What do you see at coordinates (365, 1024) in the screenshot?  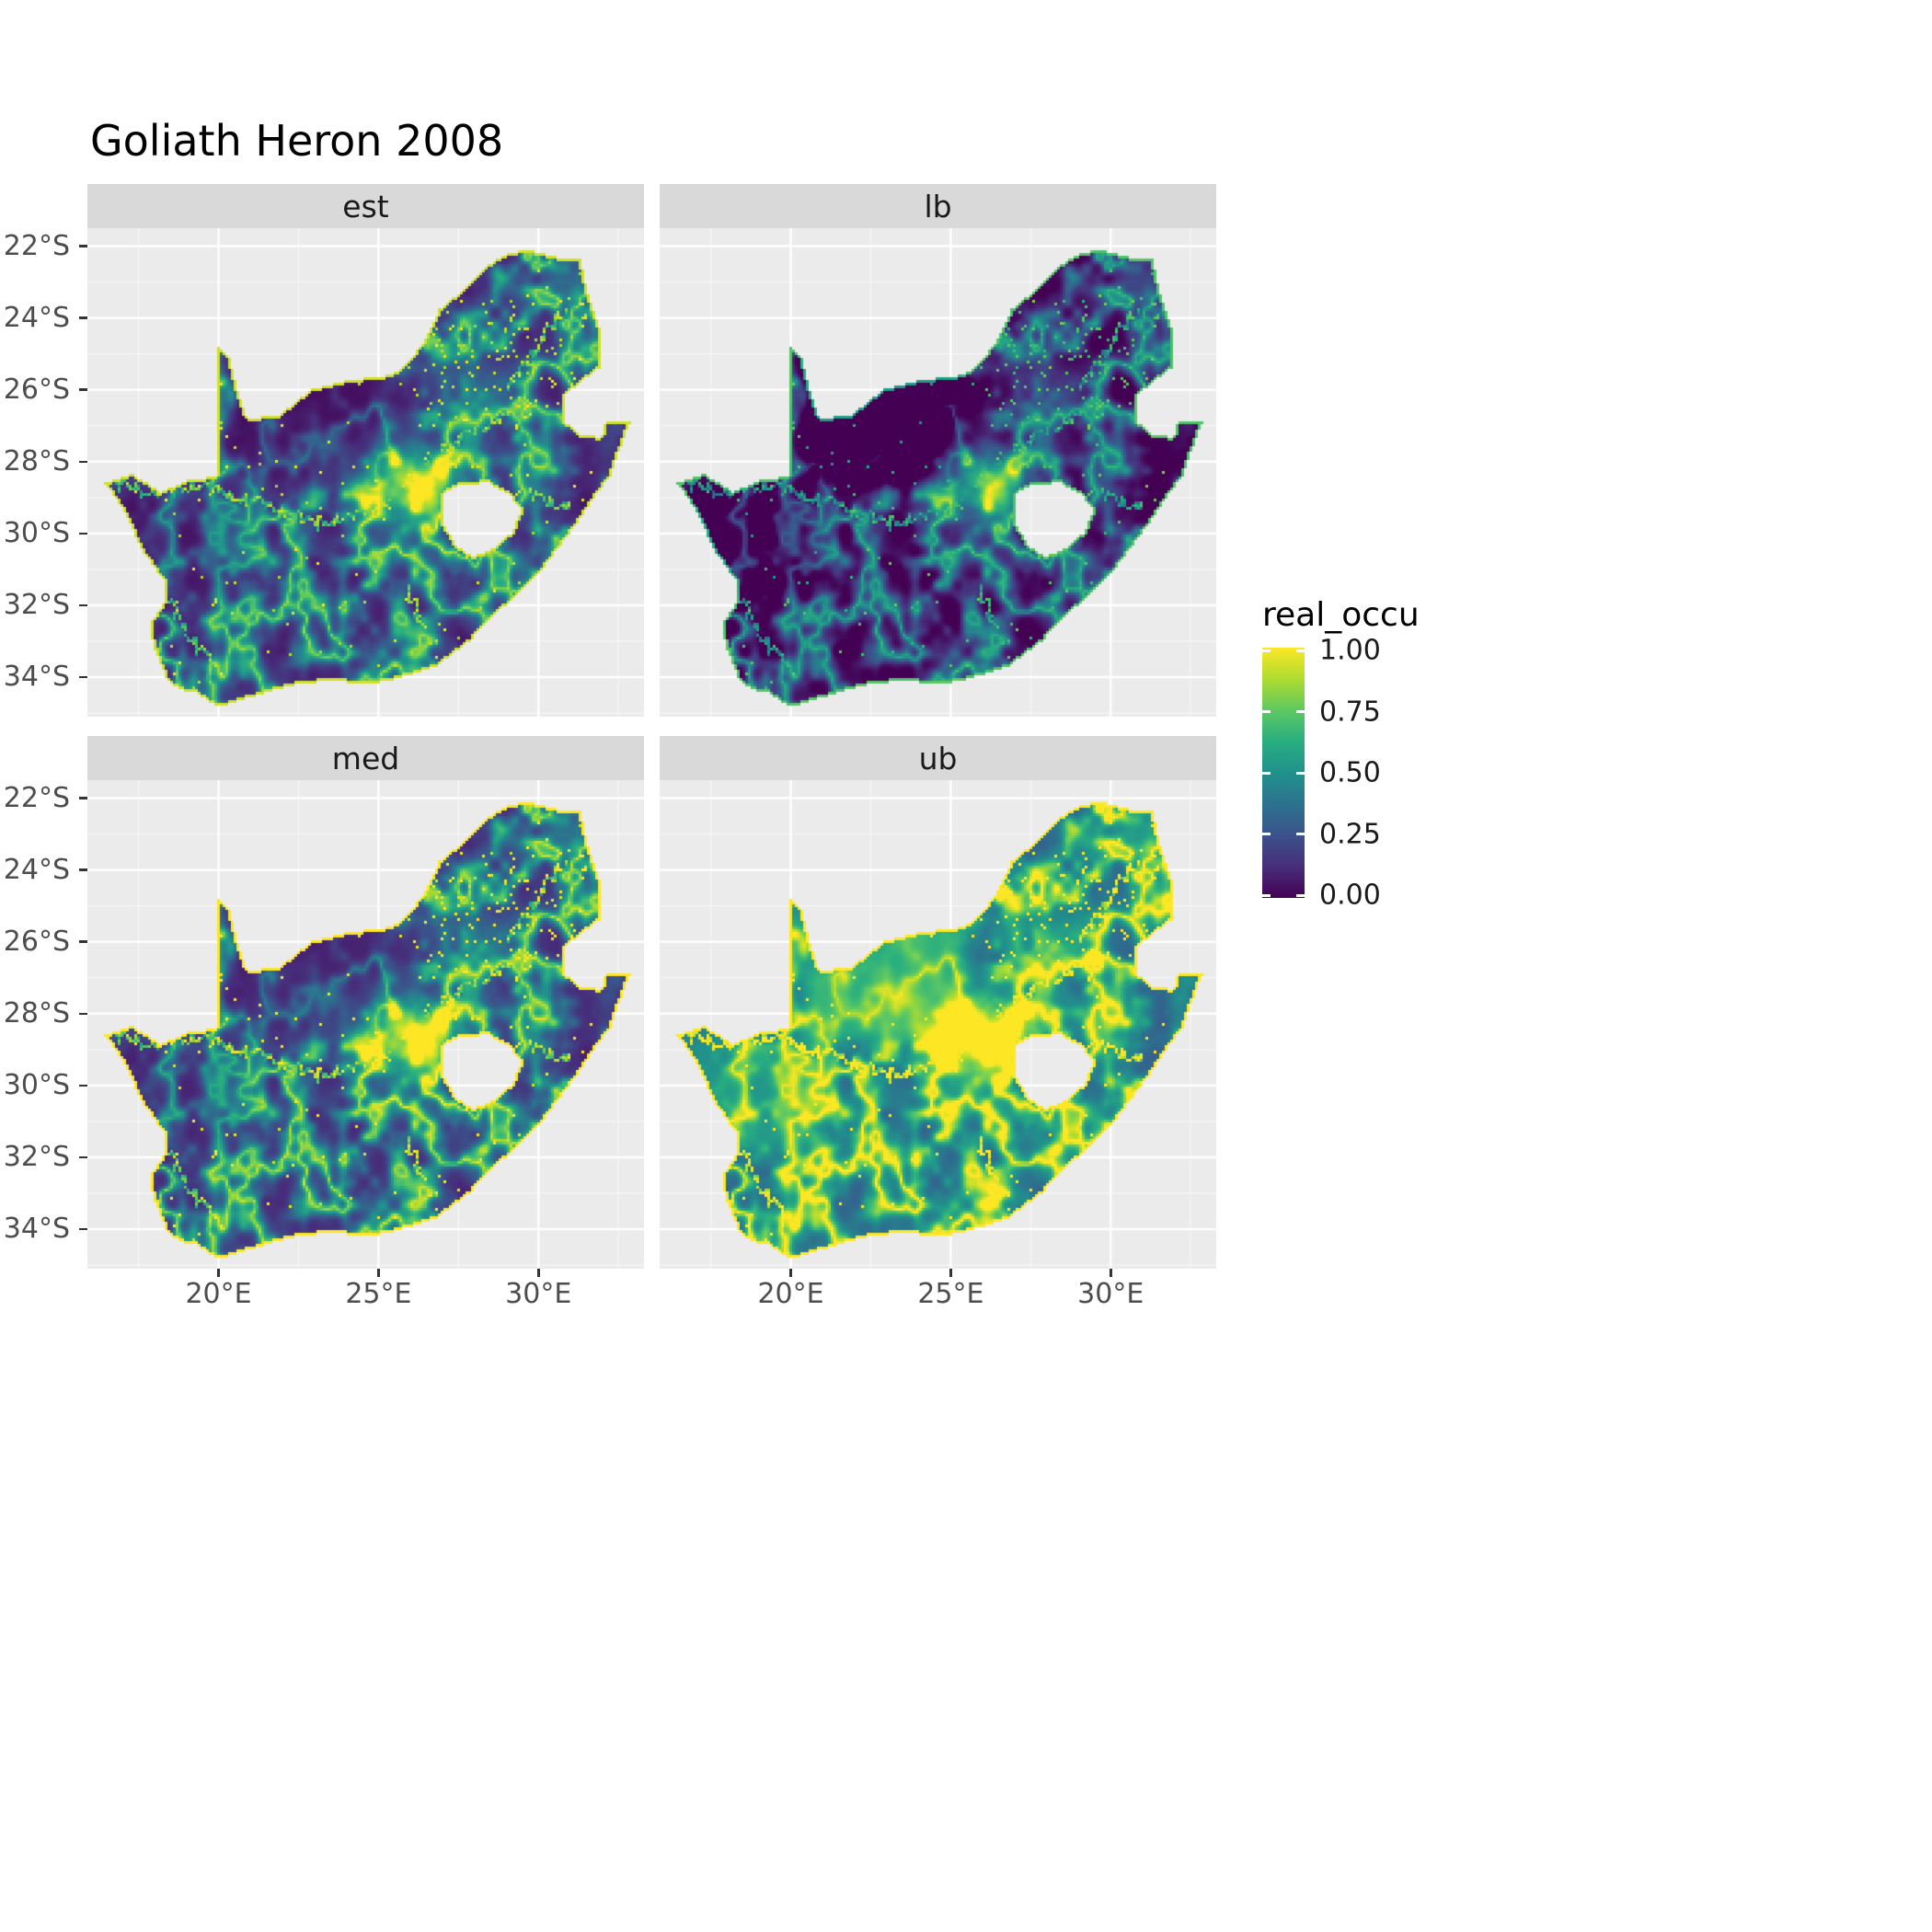 I see `map-panel-med` at bounding box center [365, 1024].